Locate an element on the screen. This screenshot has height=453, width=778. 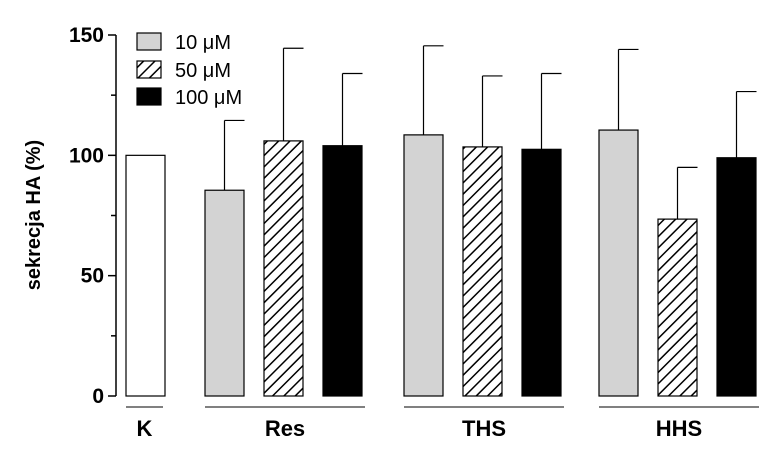
legend-label: 50 μM is located at coordinates (203, 71).